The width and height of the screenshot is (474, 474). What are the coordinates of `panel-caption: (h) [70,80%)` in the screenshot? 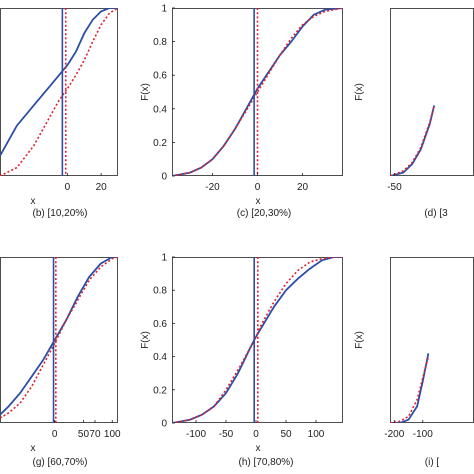 It's located at (265, 462).